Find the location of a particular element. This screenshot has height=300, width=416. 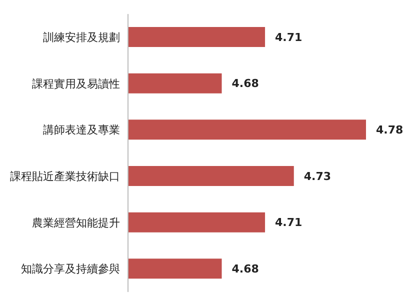

data-label: 4.78 is located at coordinates (390, 130).